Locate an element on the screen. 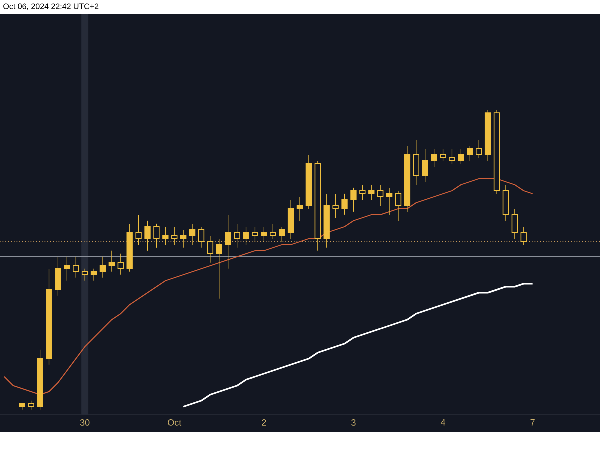 The height and width of the screenshot is (450, 600). x-tick-label: 3 is located at coordinates (354, 423).